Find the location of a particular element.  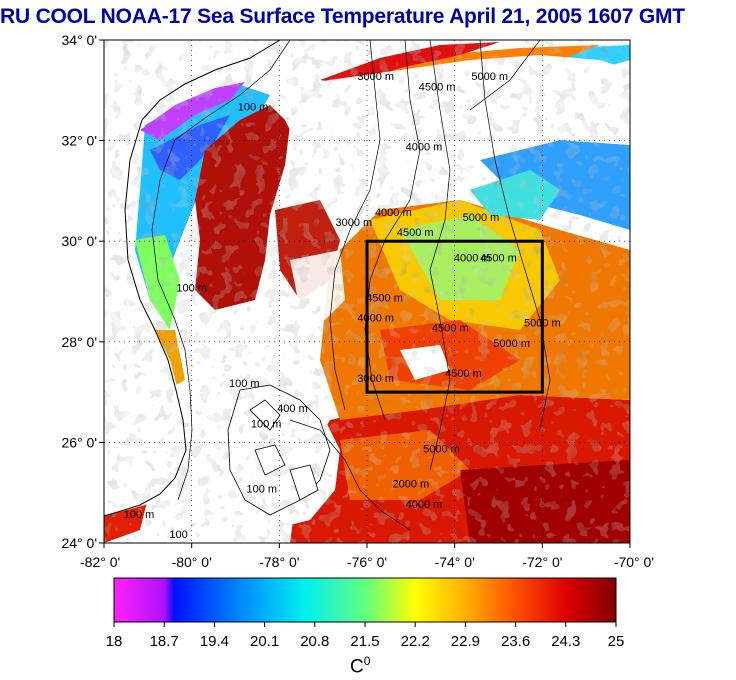

longitude-tick-label: -78° 0' is located at coordinates (279, 562).